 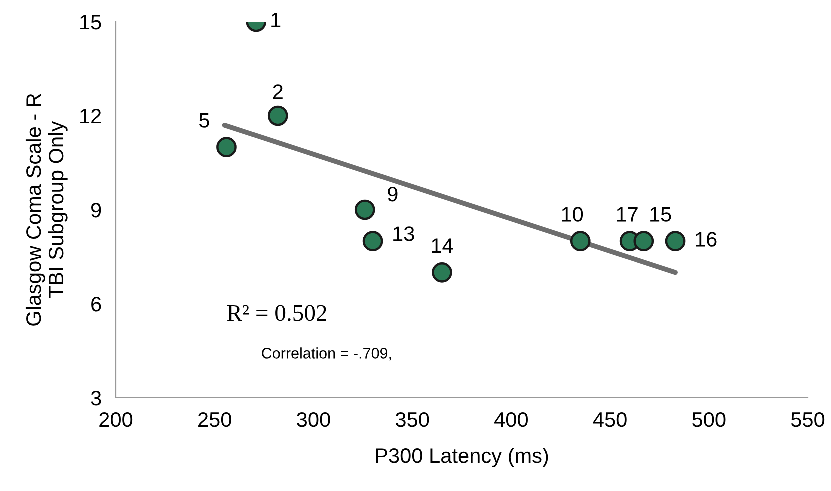 I want to click on x-tick-label: 300, so click(x=313, y=420).